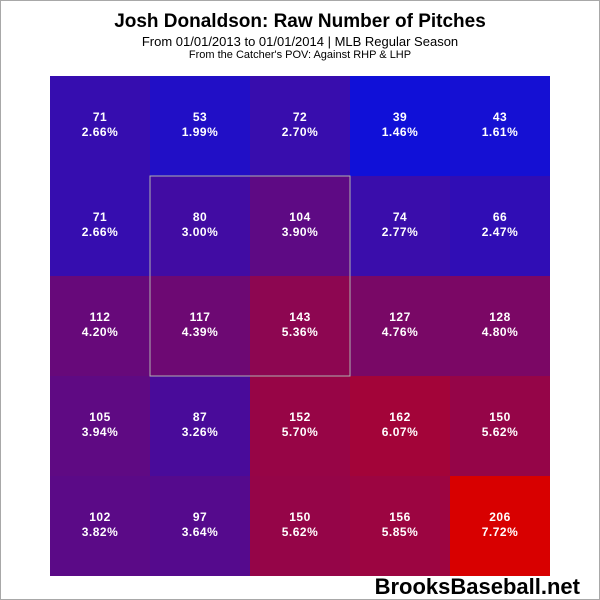  I want to click on cell-percent-r1-c3: 2.77%, so click(400, 232).